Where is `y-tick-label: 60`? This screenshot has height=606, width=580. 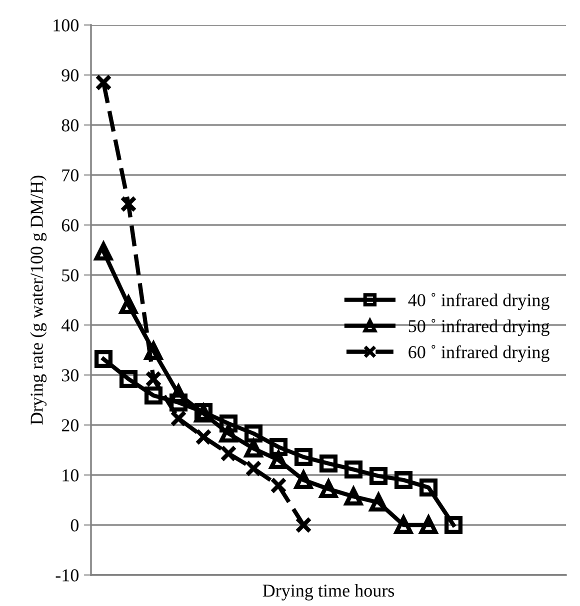 y-tick-label: 60 is located at coordinates (70, 225).